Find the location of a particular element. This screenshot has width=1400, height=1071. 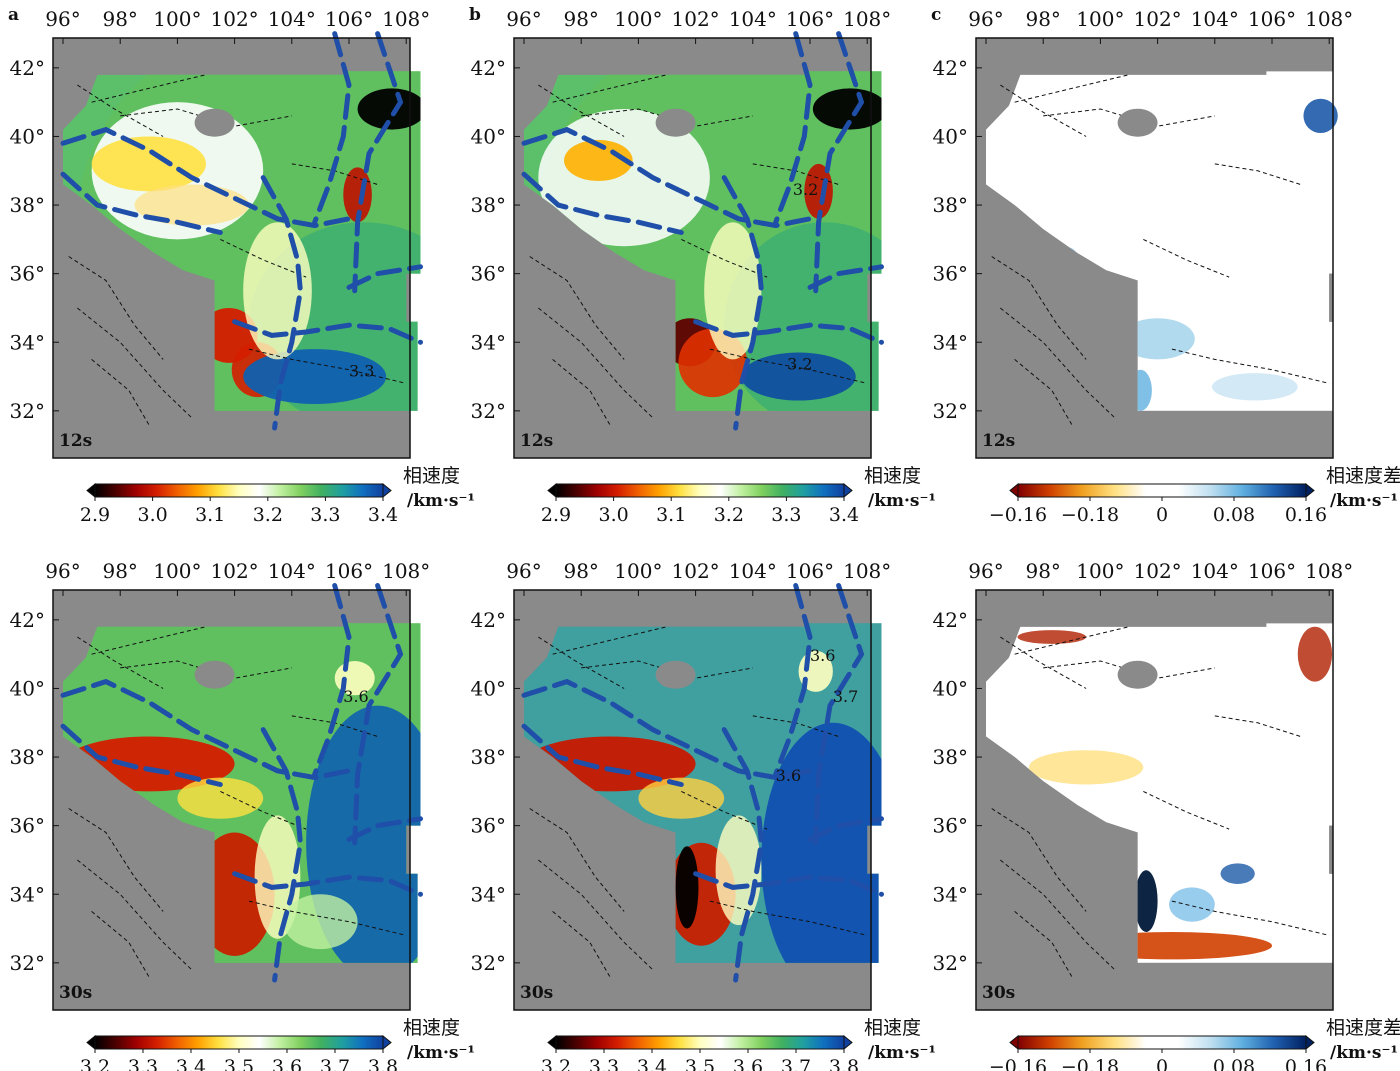

colorbar-title: 相速度差 is located at coordinates (1363, 1028).